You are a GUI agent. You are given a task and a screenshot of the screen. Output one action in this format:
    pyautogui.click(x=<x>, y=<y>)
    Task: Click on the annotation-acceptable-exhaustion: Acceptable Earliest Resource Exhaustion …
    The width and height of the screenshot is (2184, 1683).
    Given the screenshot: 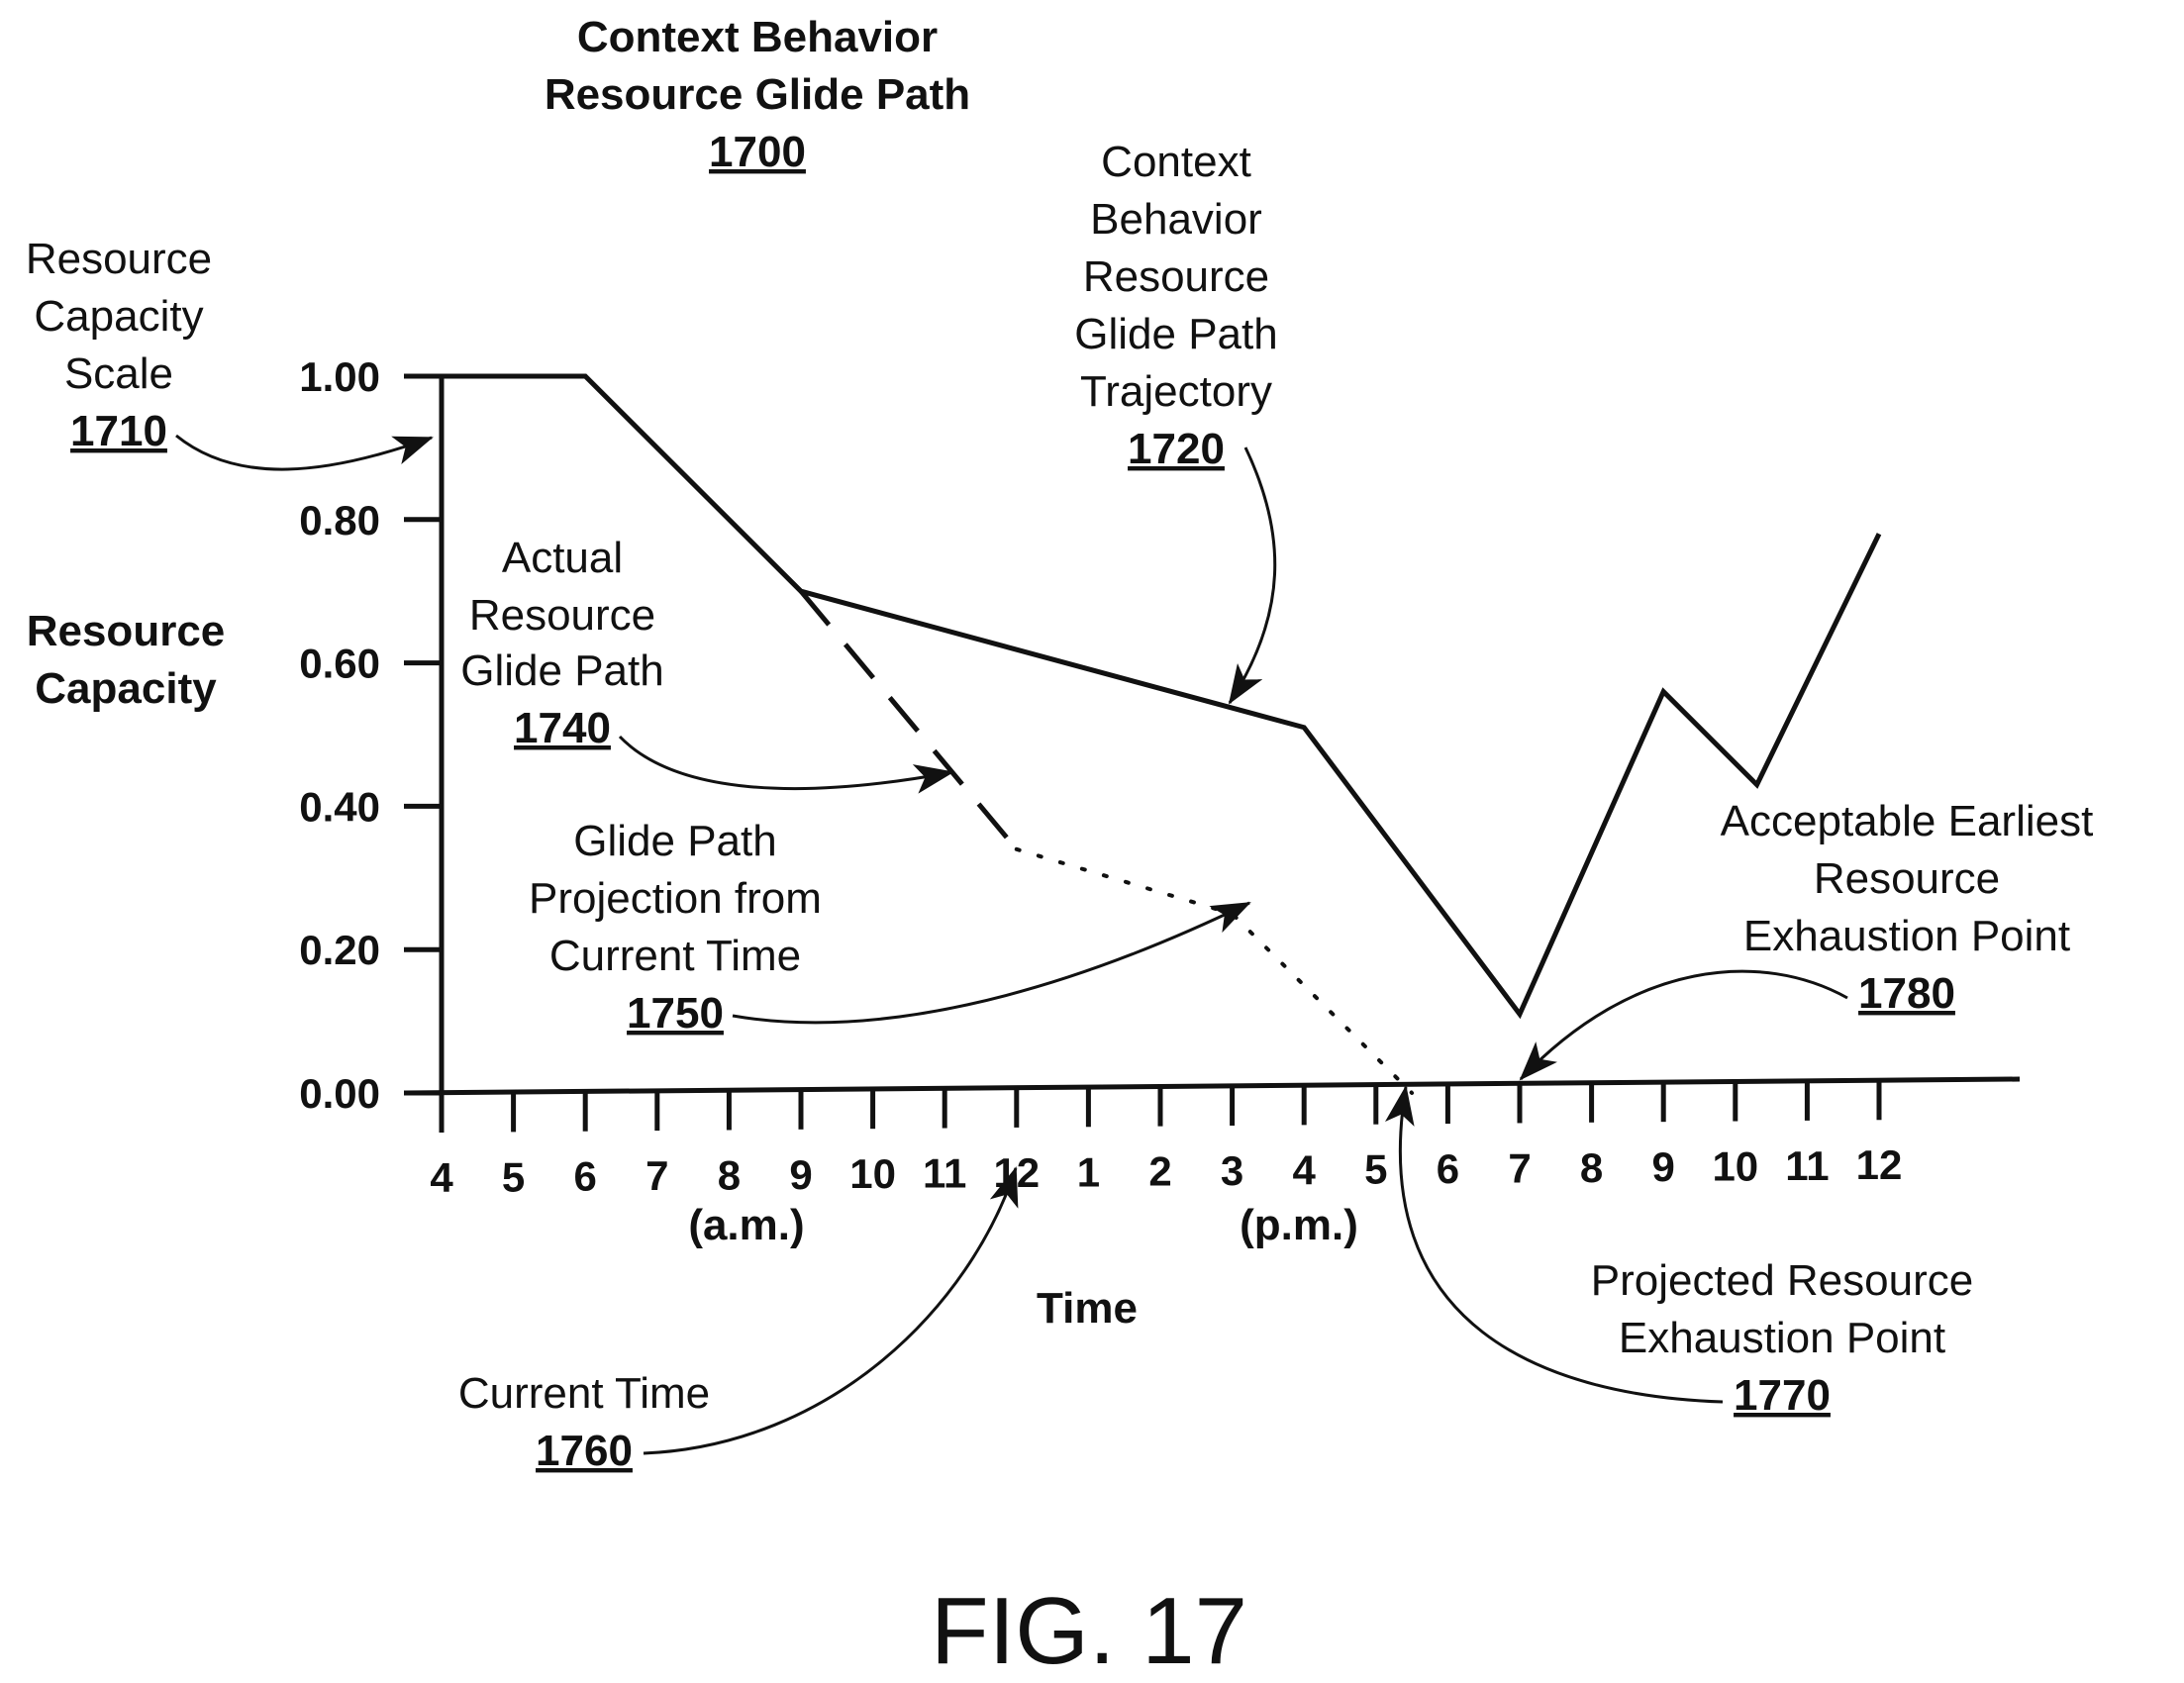 What is the action you would take?
    pyautogui.click(x=1807, y=938)
    